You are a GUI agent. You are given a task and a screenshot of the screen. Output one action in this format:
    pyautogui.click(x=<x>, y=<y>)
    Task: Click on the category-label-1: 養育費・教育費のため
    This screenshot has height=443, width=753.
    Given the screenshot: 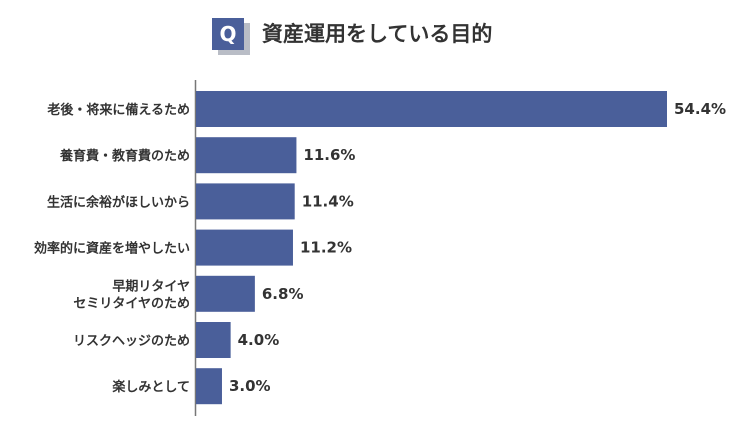 What is the action you would take?
    pyautogui.click(x=124, y=156)
    